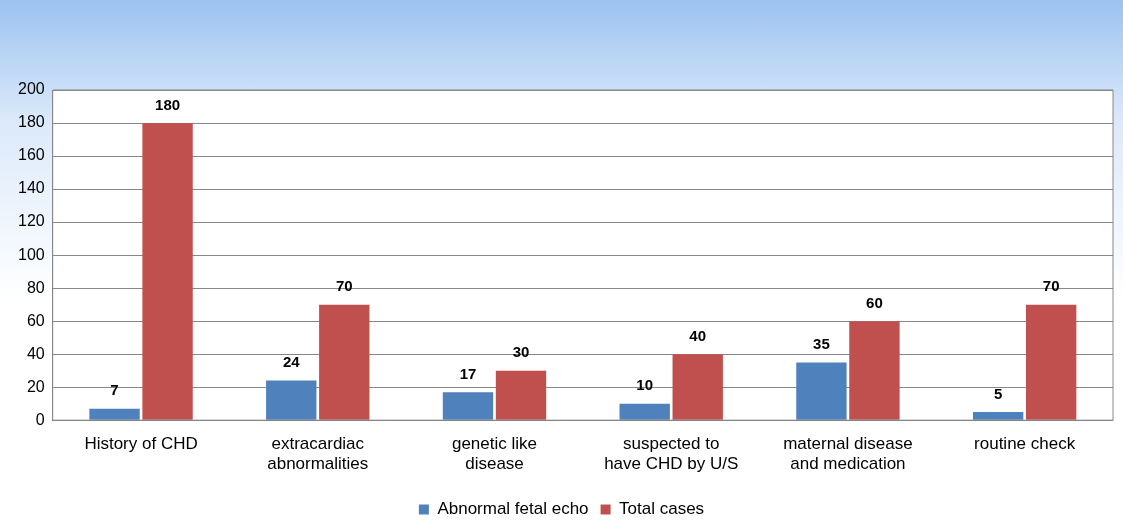 The width and height of the screenshot is (1123, 528). Describe the element at coordinates (35, 386) in the screenshot. I see `y-tick-label: 20` at that location.